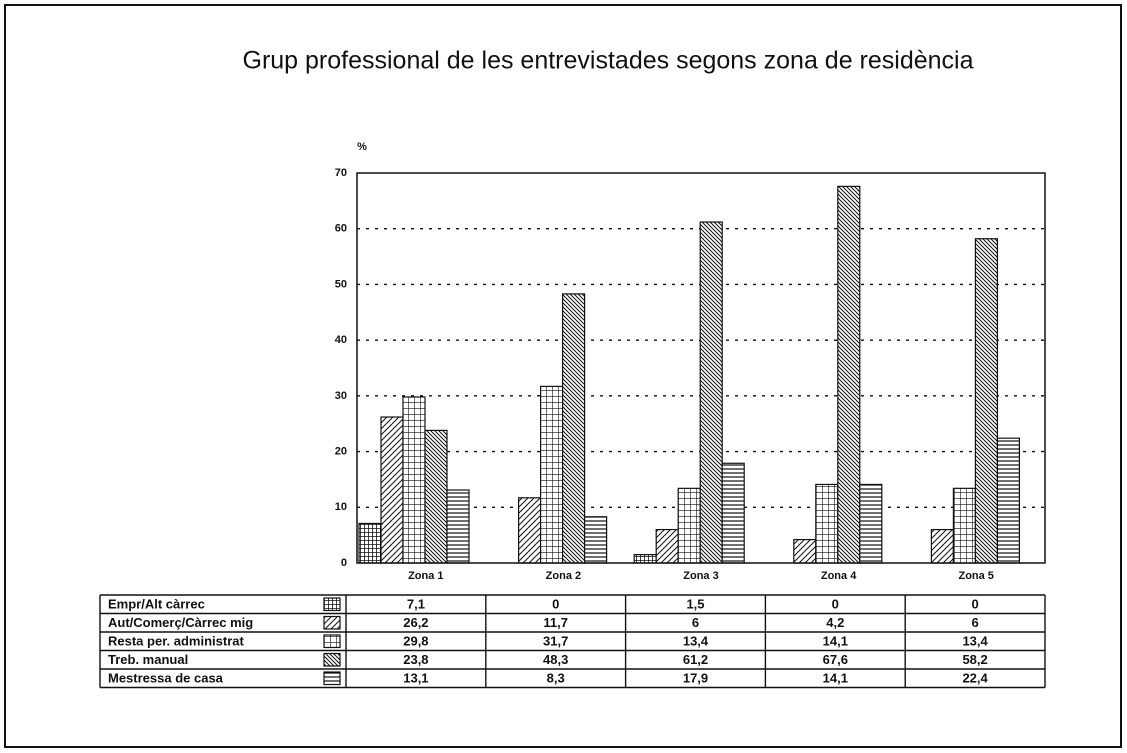 The width and height of the screenshot is (1127, 753). I want to click on y-tick-label: 70, so click(341, 173).